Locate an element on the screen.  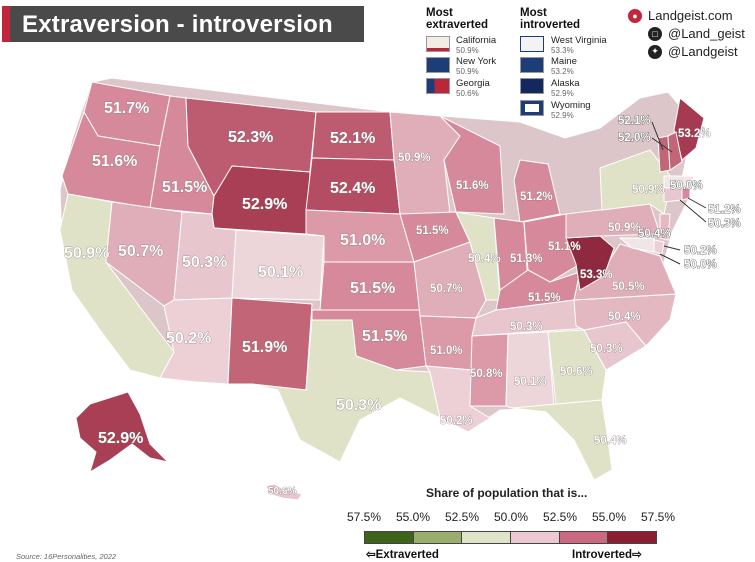
label-pa: 50.9% is located at coordinates (624, 228).